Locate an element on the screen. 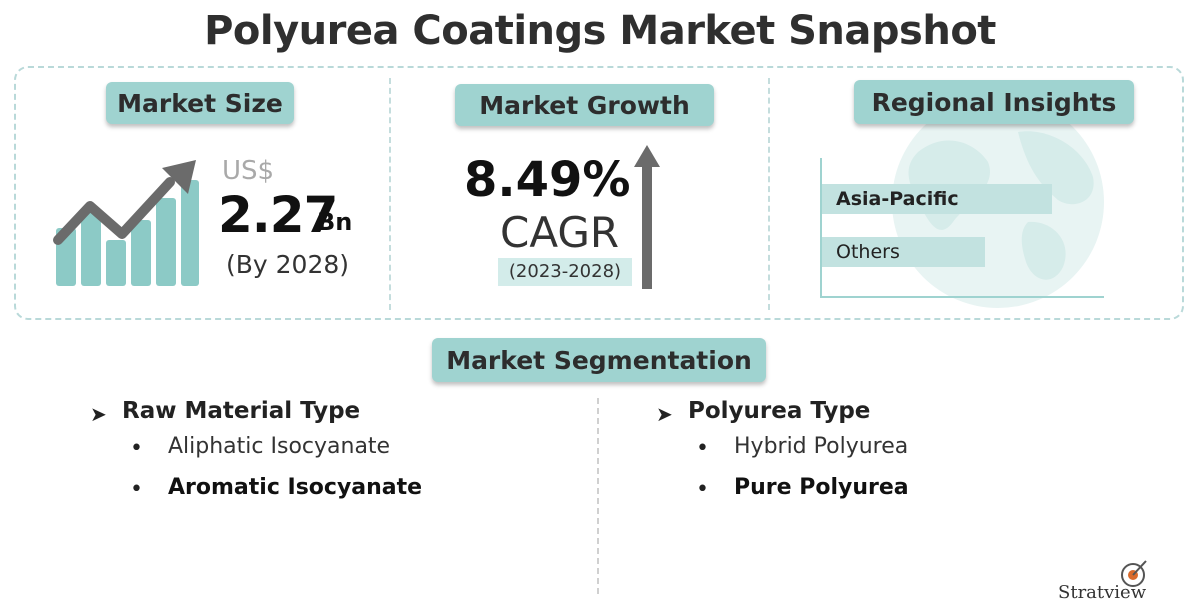 Image resolution: width=1200 pixels, height=603 pixels. up-arrow-icon is located at coordinates (647, 217).